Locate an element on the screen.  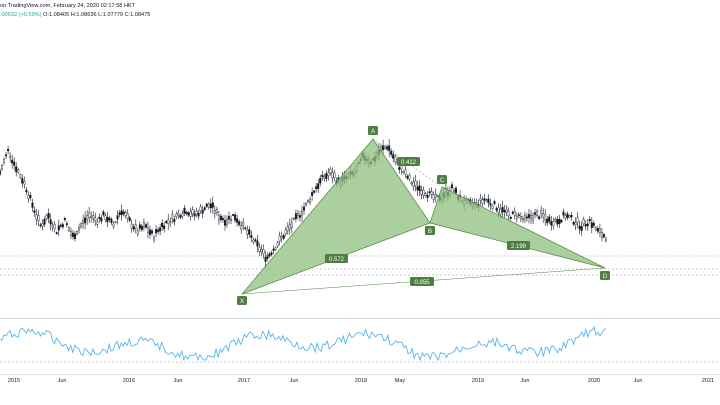
svg-text: C is located at coordinates (442, 181).